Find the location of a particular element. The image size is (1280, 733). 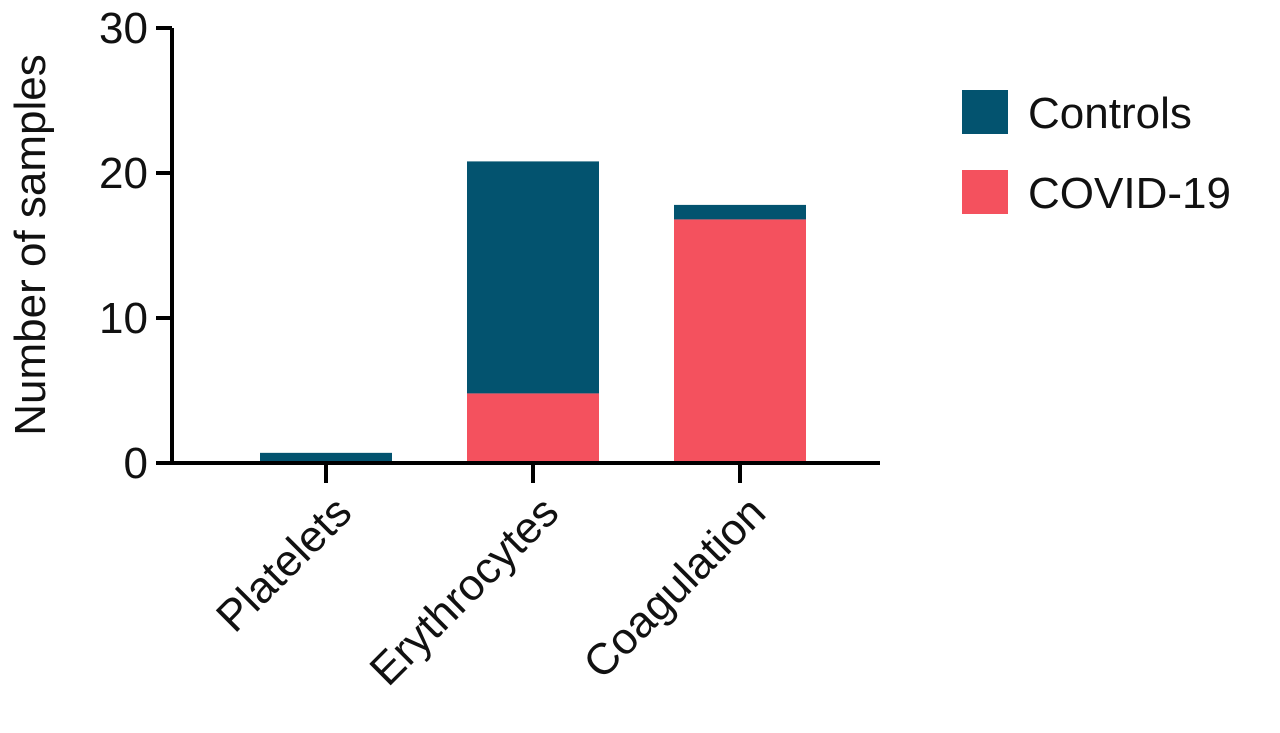

bar-platelets-controls is located at coordinates (326, 457).